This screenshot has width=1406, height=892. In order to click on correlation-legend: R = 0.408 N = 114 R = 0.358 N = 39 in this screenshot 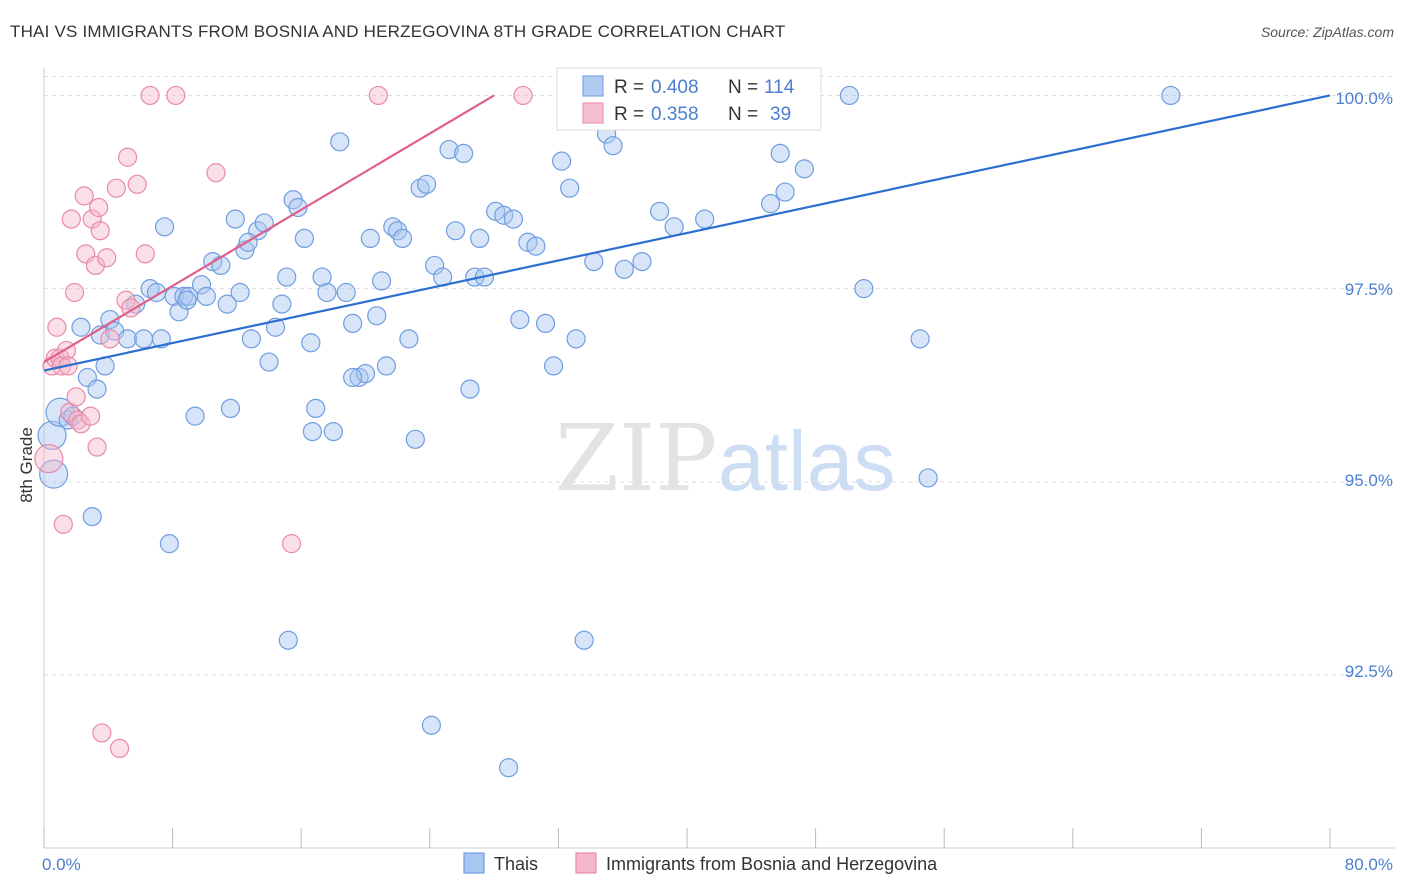, I will do `click(689, 99)`.